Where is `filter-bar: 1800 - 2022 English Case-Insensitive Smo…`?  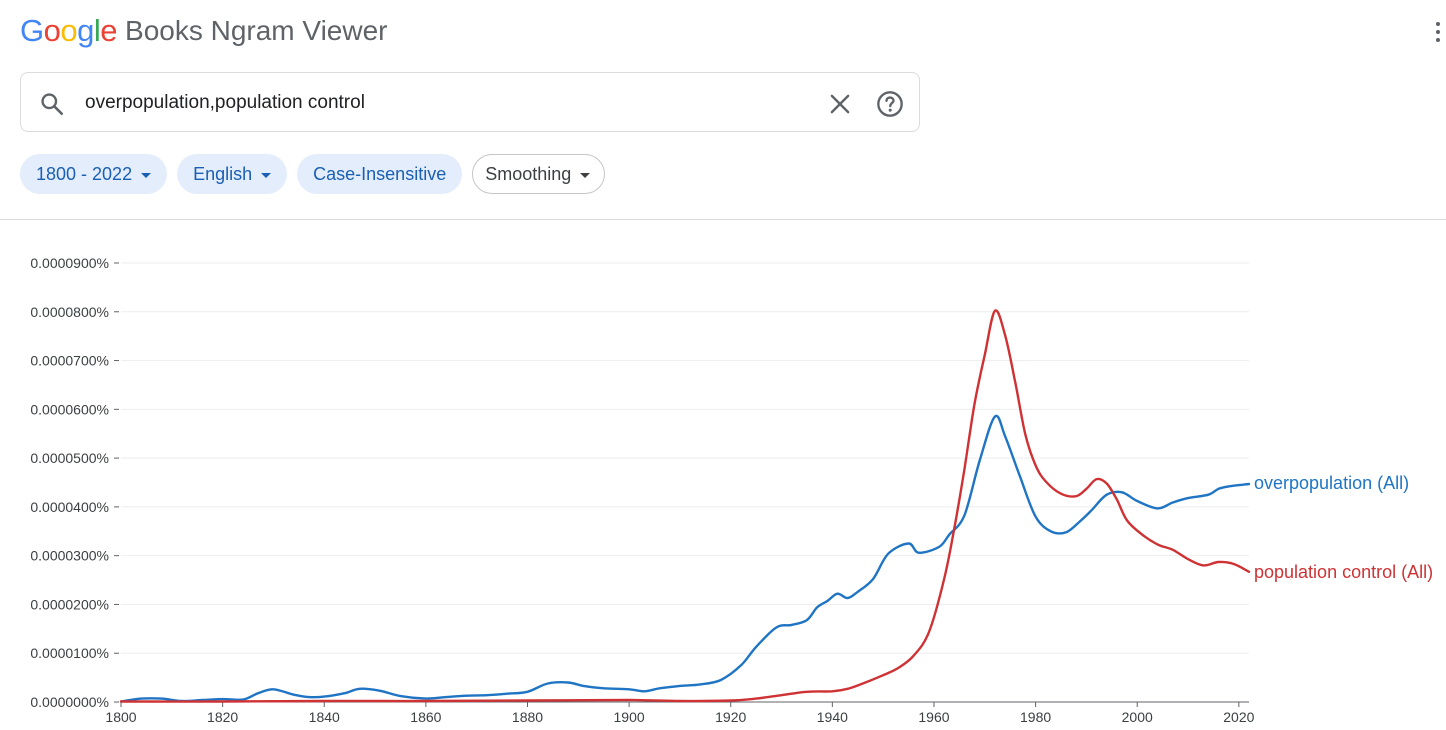 filter-bar: 1800 - 2022 English Case-Insensitive Smo… is located at coordinates (313, 174).